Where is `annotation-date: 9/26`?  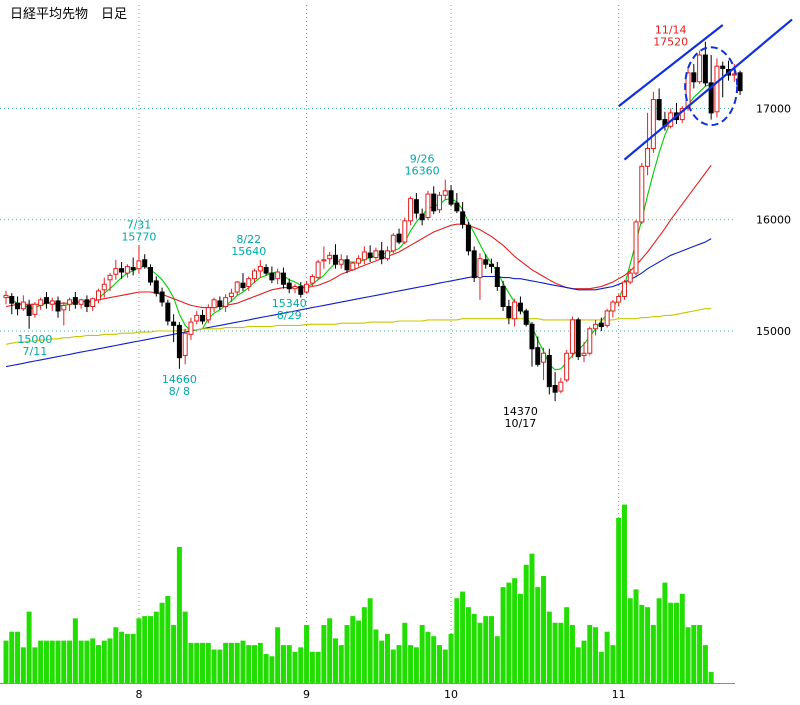 annotation-date: 9/26 is located at coordinates (422, 159).